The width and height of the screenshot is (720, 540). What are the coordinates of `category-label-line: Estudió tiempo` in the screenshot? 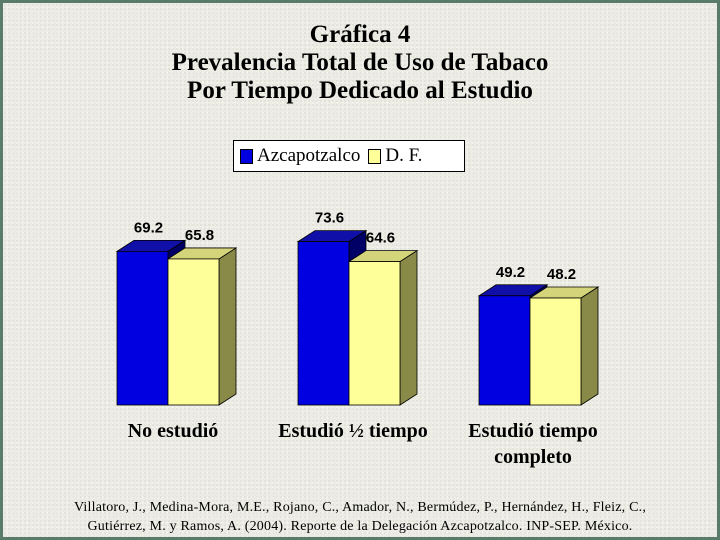 It's located at (533, 431).